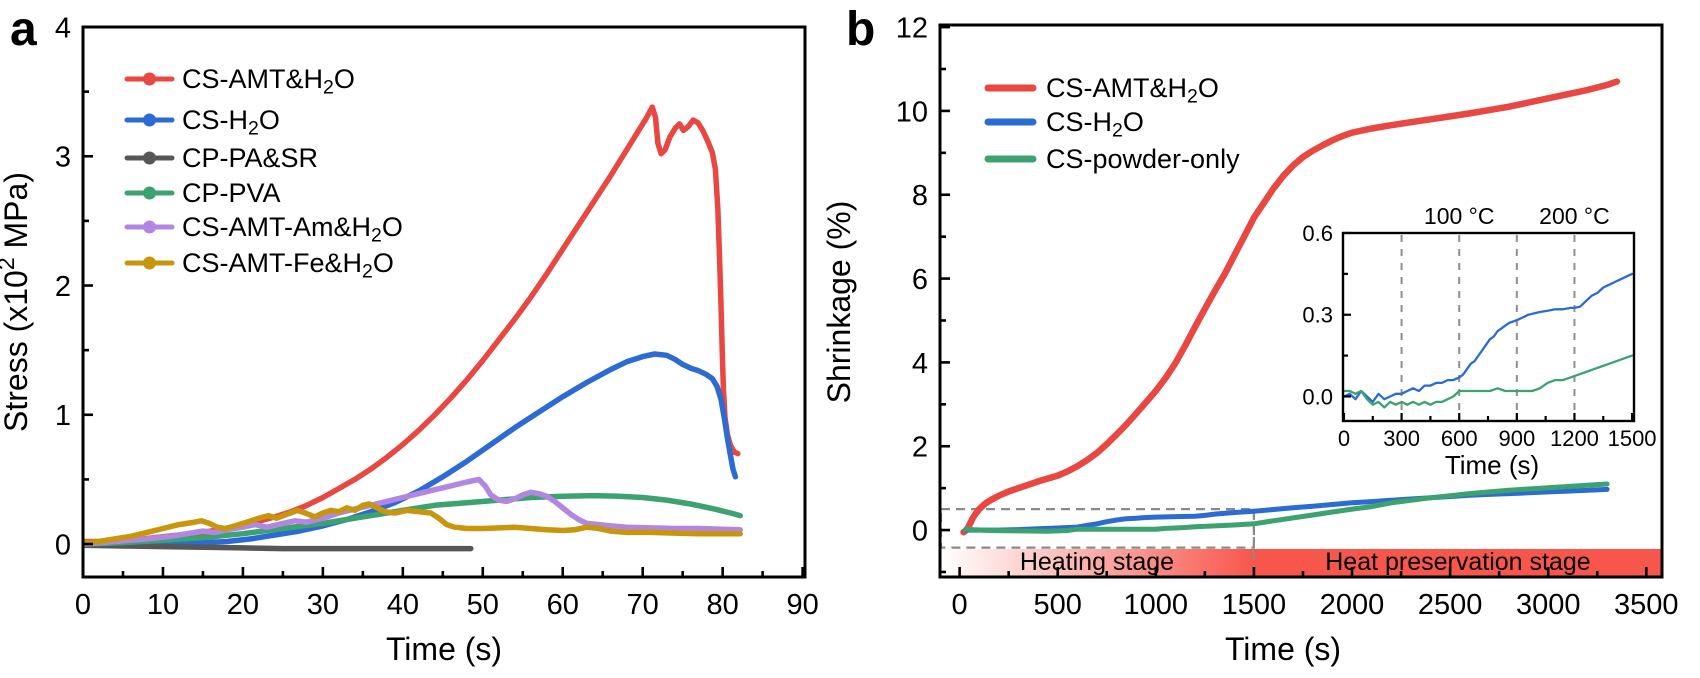 The height and width of the screenshot is (678, 1700). I want to click on legend-label: CS-AMT-Fe&H2O, so click(288, 265).